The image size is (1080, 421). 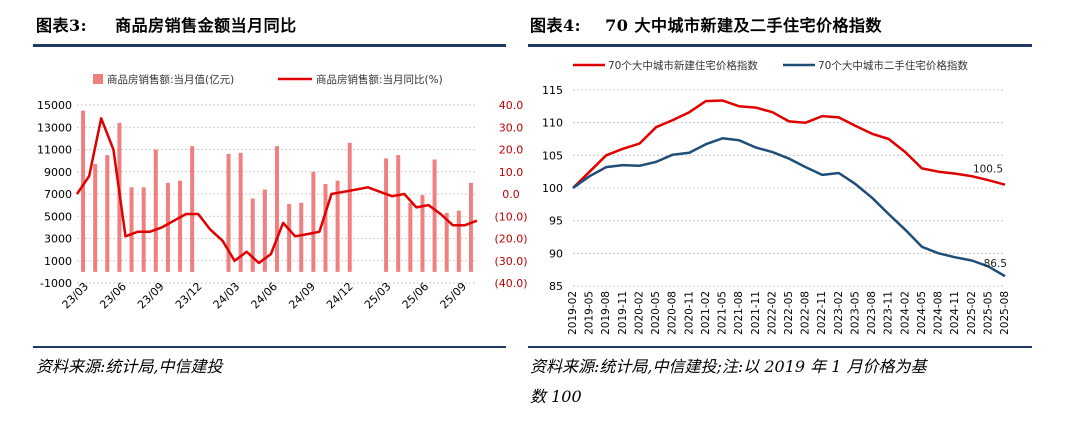 I want to click on y-axis-tick: 100, so click(x=552, y=188).